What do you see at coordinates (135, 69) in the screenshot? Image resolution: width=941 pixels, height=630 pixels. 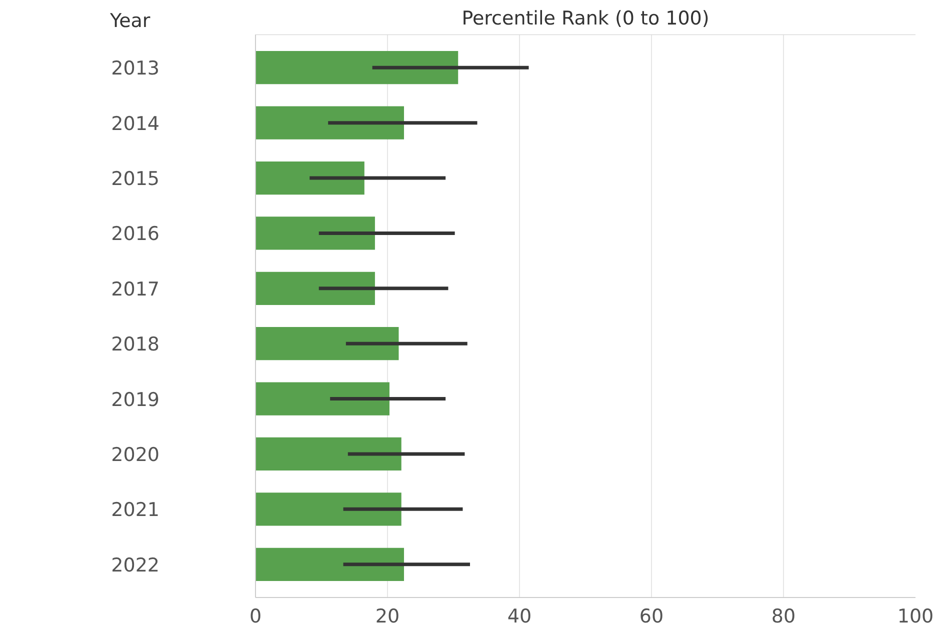 I see `y-tick-label: 2013` at bounding box center [135, 69].